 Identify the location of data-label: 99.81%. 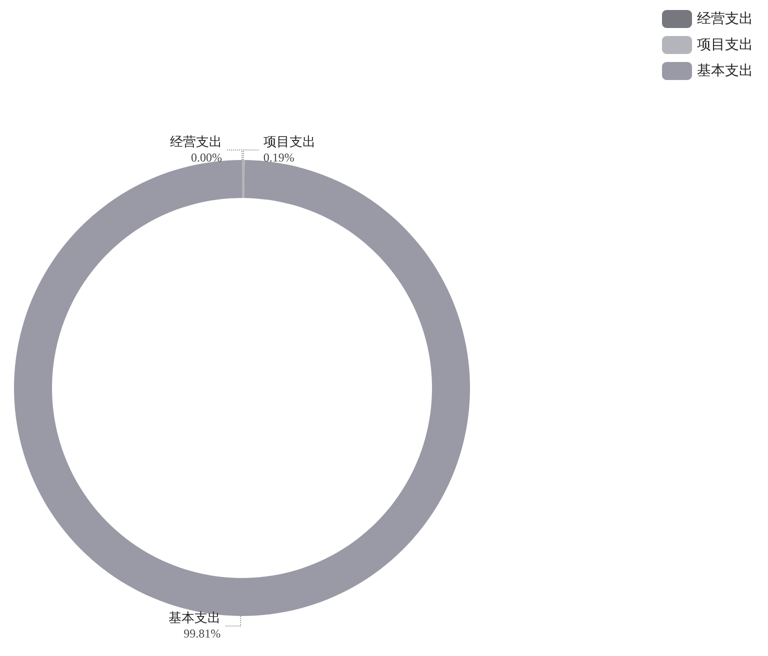
(202, 633).